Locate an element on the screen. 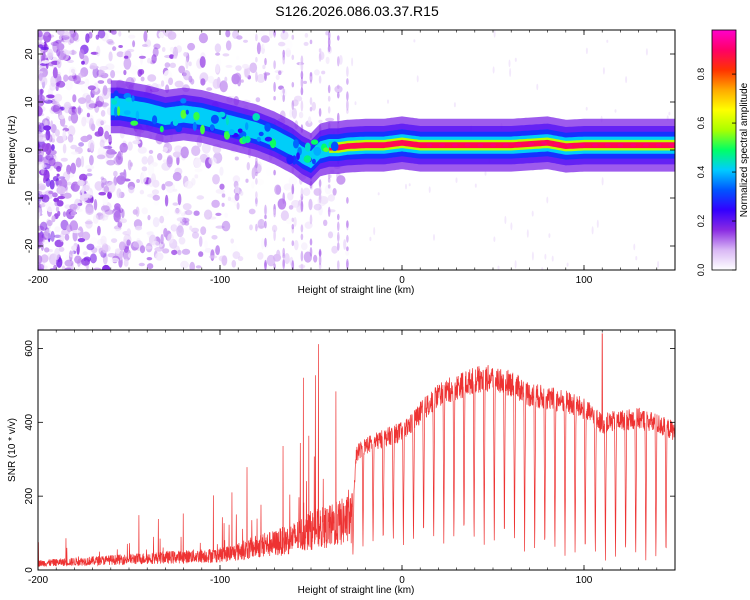  colorbar-bar is located at coordinates (724, 150).